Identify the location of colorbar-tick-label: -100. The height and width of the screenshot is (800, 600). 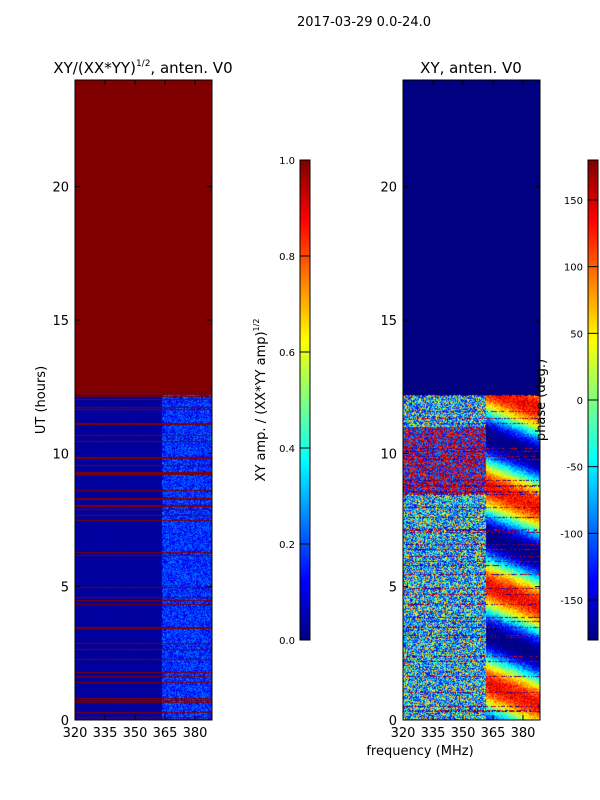
(571, 534).